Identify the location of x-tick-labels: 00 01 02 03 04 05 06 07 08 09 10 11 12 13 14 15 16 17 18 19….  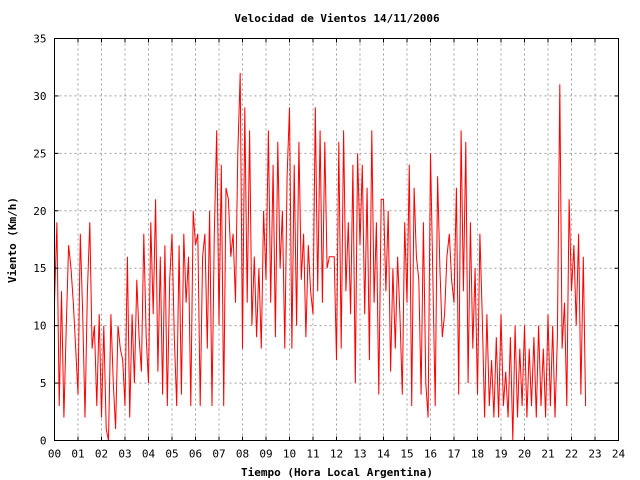
(337, 454).